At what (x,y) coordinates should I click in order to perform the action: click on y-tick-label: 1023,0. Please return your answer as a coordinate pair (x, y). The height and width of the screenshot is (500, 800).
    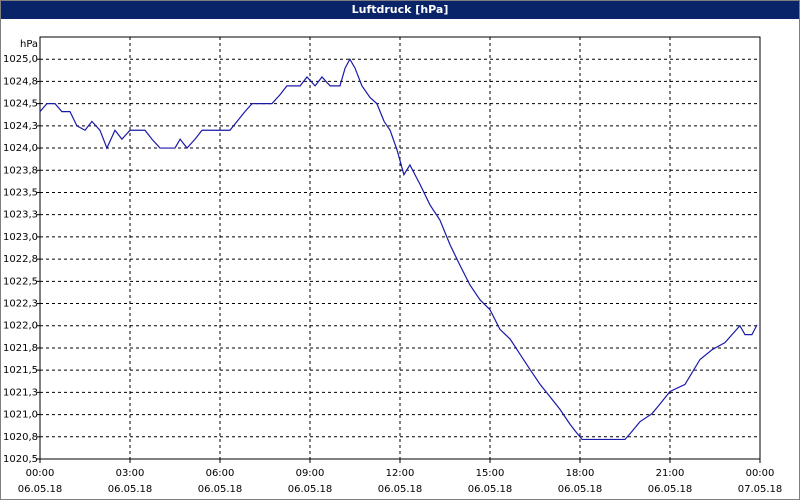
    Looking at the image, I should click on (20, 237).